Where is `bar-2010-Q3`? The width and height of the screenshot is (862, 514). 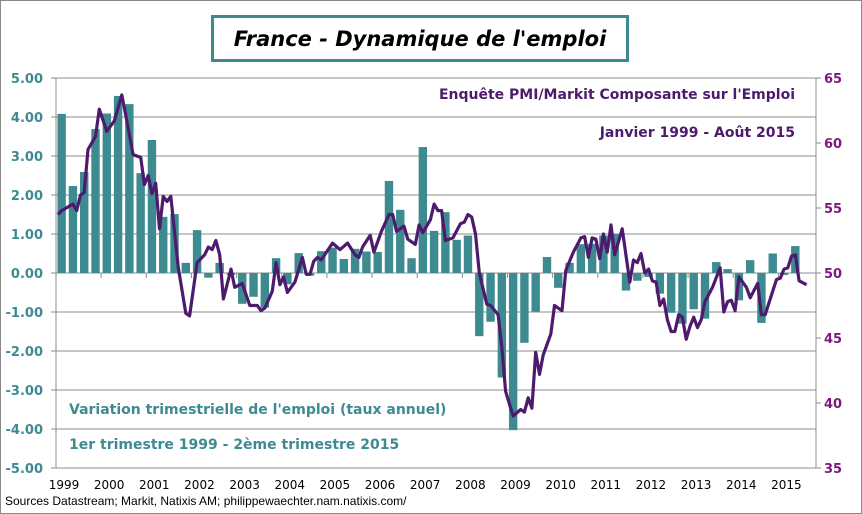 bar-2010-Q3 is located at coordinates (581, 258).